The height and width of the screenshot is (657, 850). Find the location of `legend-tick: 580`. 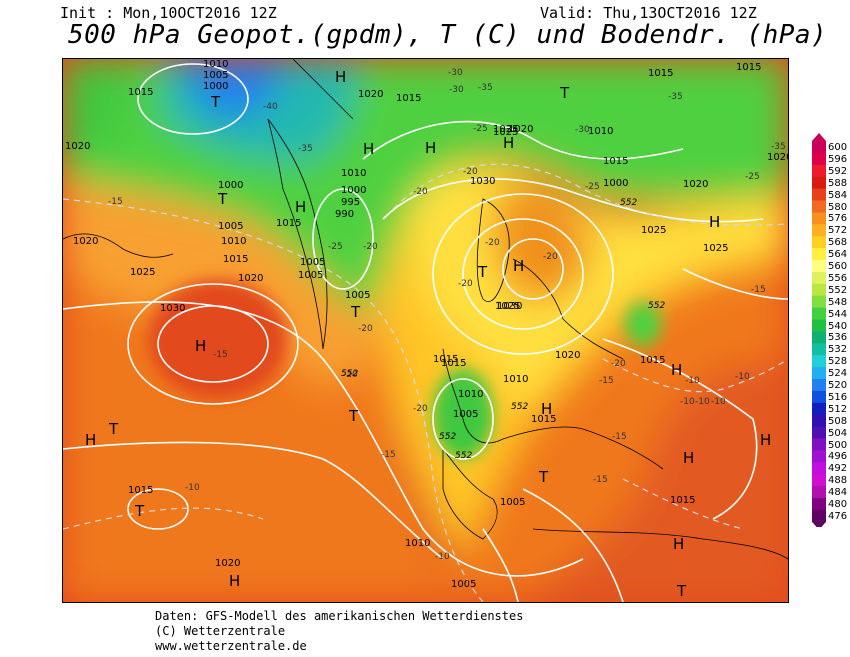

legend-tick: 580 is located at coordinates (838, 207).